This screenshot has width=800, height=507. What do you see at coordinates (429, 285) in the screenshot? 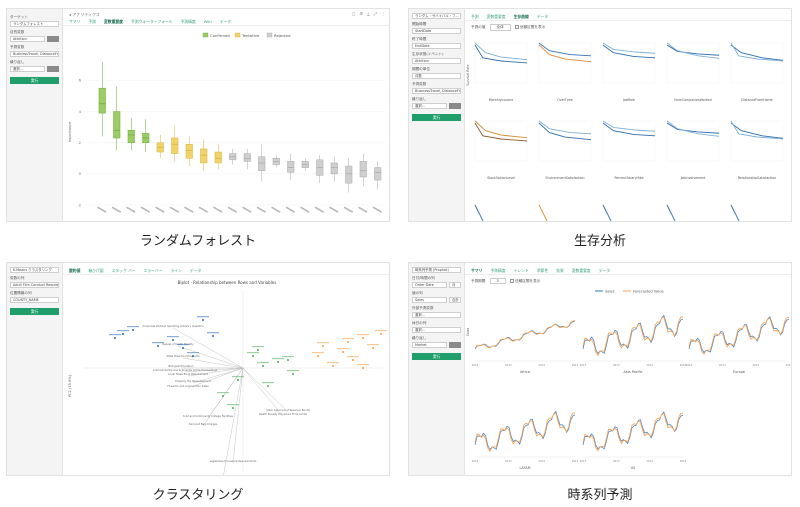
I see `ts-date-select: Order Date` at bounding box center [429, 285].